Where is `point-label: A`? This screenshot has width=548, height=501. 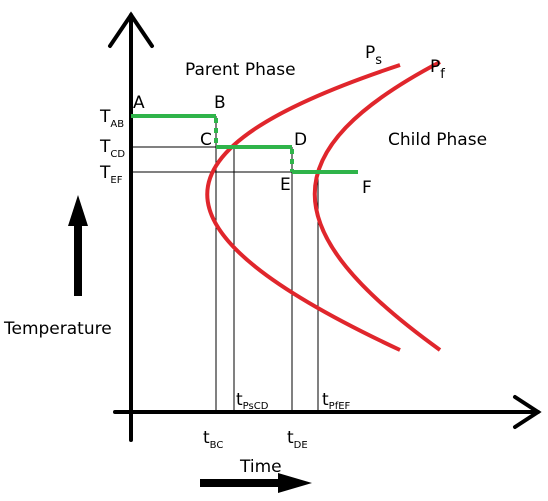 point-label: A is located at coordinates (139, 103).